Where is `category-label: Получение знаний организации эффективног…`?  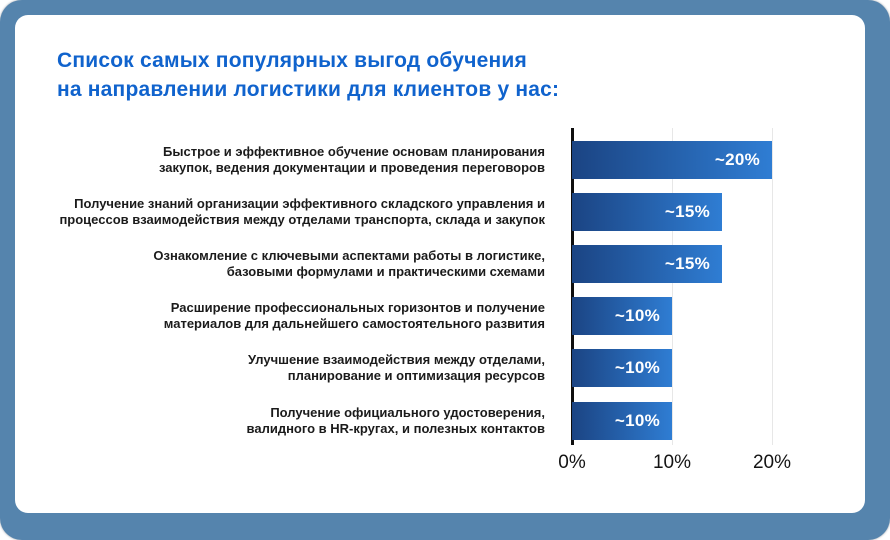
category-label: Получение знаний организации эффективног… is located at coordinates (295, 212).